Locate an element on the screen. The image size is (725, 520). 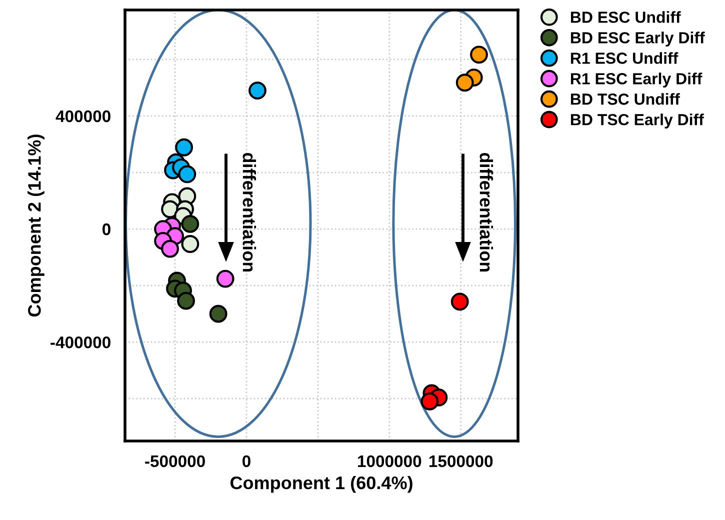
y-tick-label: 400000 is located at coordinates (83, 116).